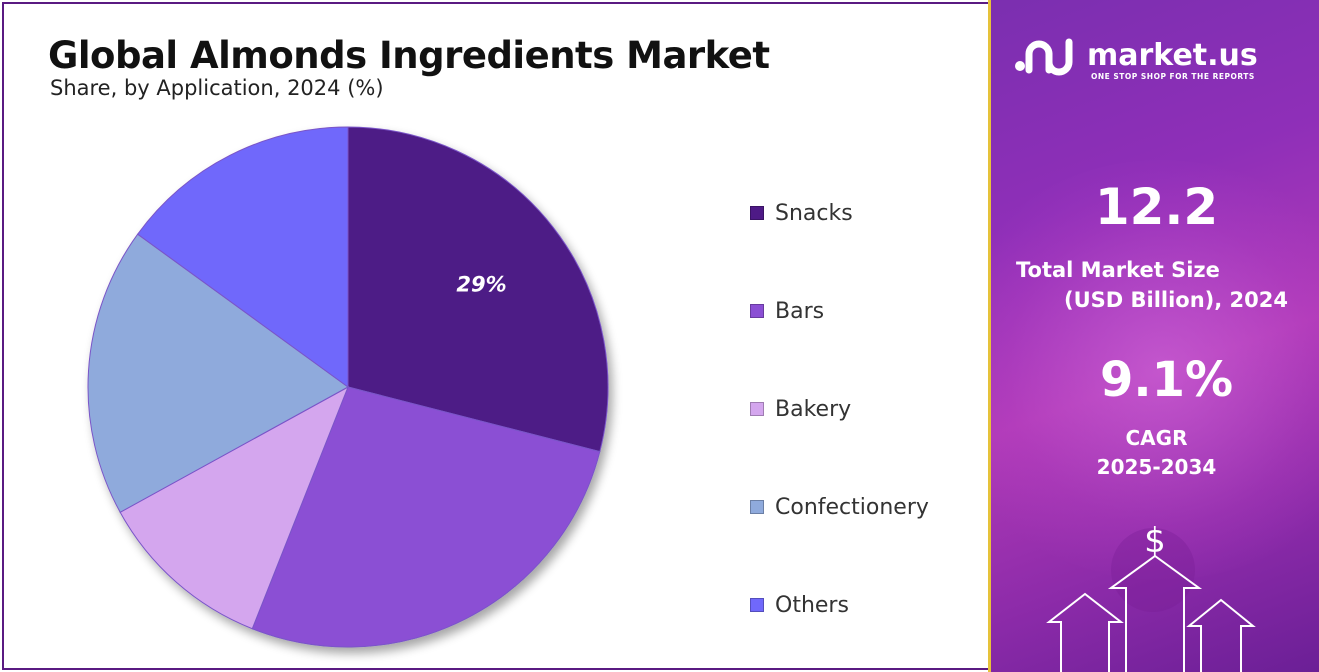 This screenshot has height=672, width=1319. I want to click on legend-swatch-bars, so click(757, 311).